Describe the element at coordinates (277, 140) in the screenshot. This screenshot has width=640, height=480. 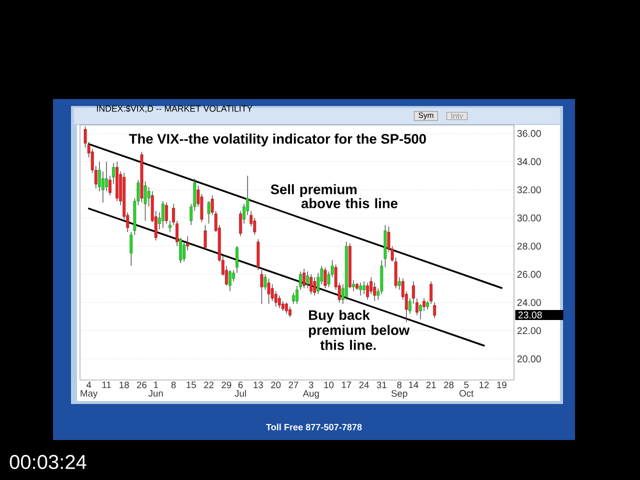
I see `annotation: The VIX--the volatility indicator for the SP-500` at that location.